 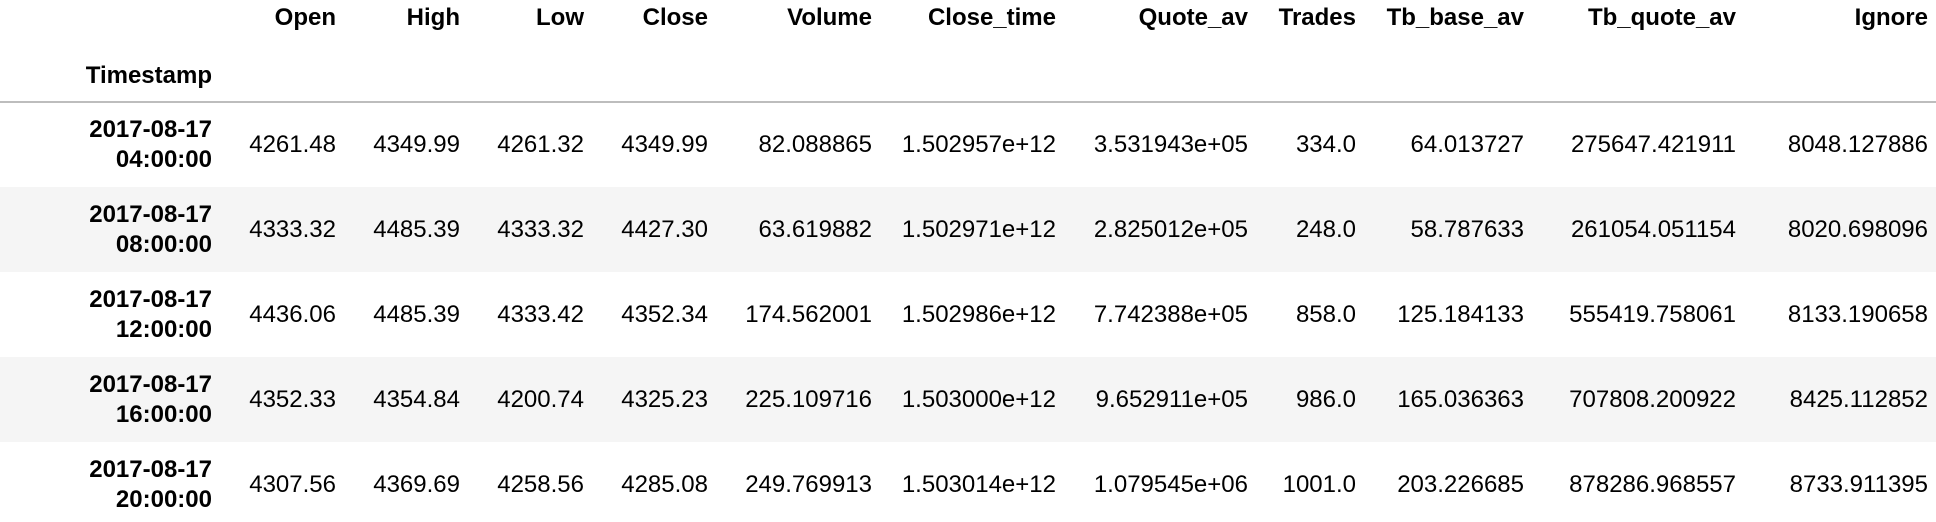 I want to click on cell-ignore: 8425.112852, so click(x=1858, y=399).